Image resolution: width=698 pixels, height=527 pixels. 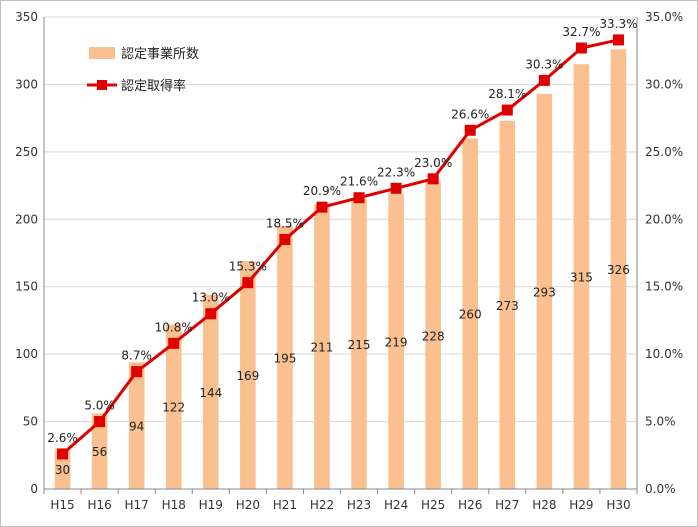 I want to click on bar-value-label: 144, so click(x=210, y=393).